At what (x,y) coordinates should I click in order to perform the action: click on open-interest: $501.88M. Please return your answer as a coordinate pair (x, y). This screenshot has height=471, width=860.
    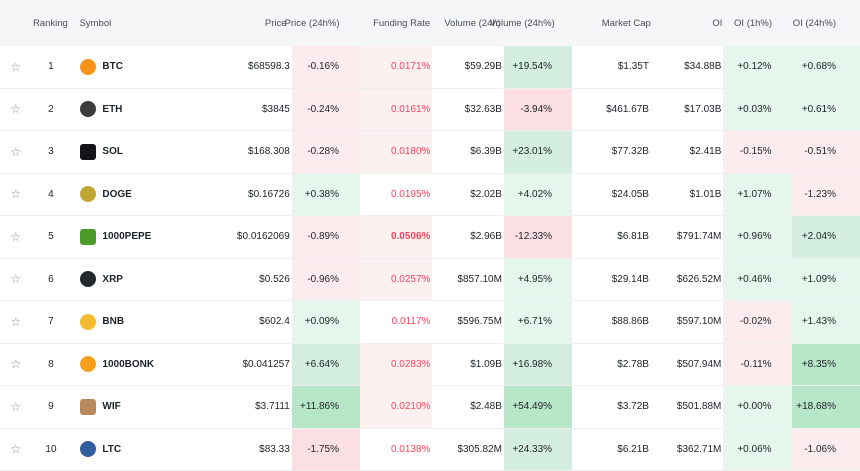
    Looking at the image, I should click on (687, 407).